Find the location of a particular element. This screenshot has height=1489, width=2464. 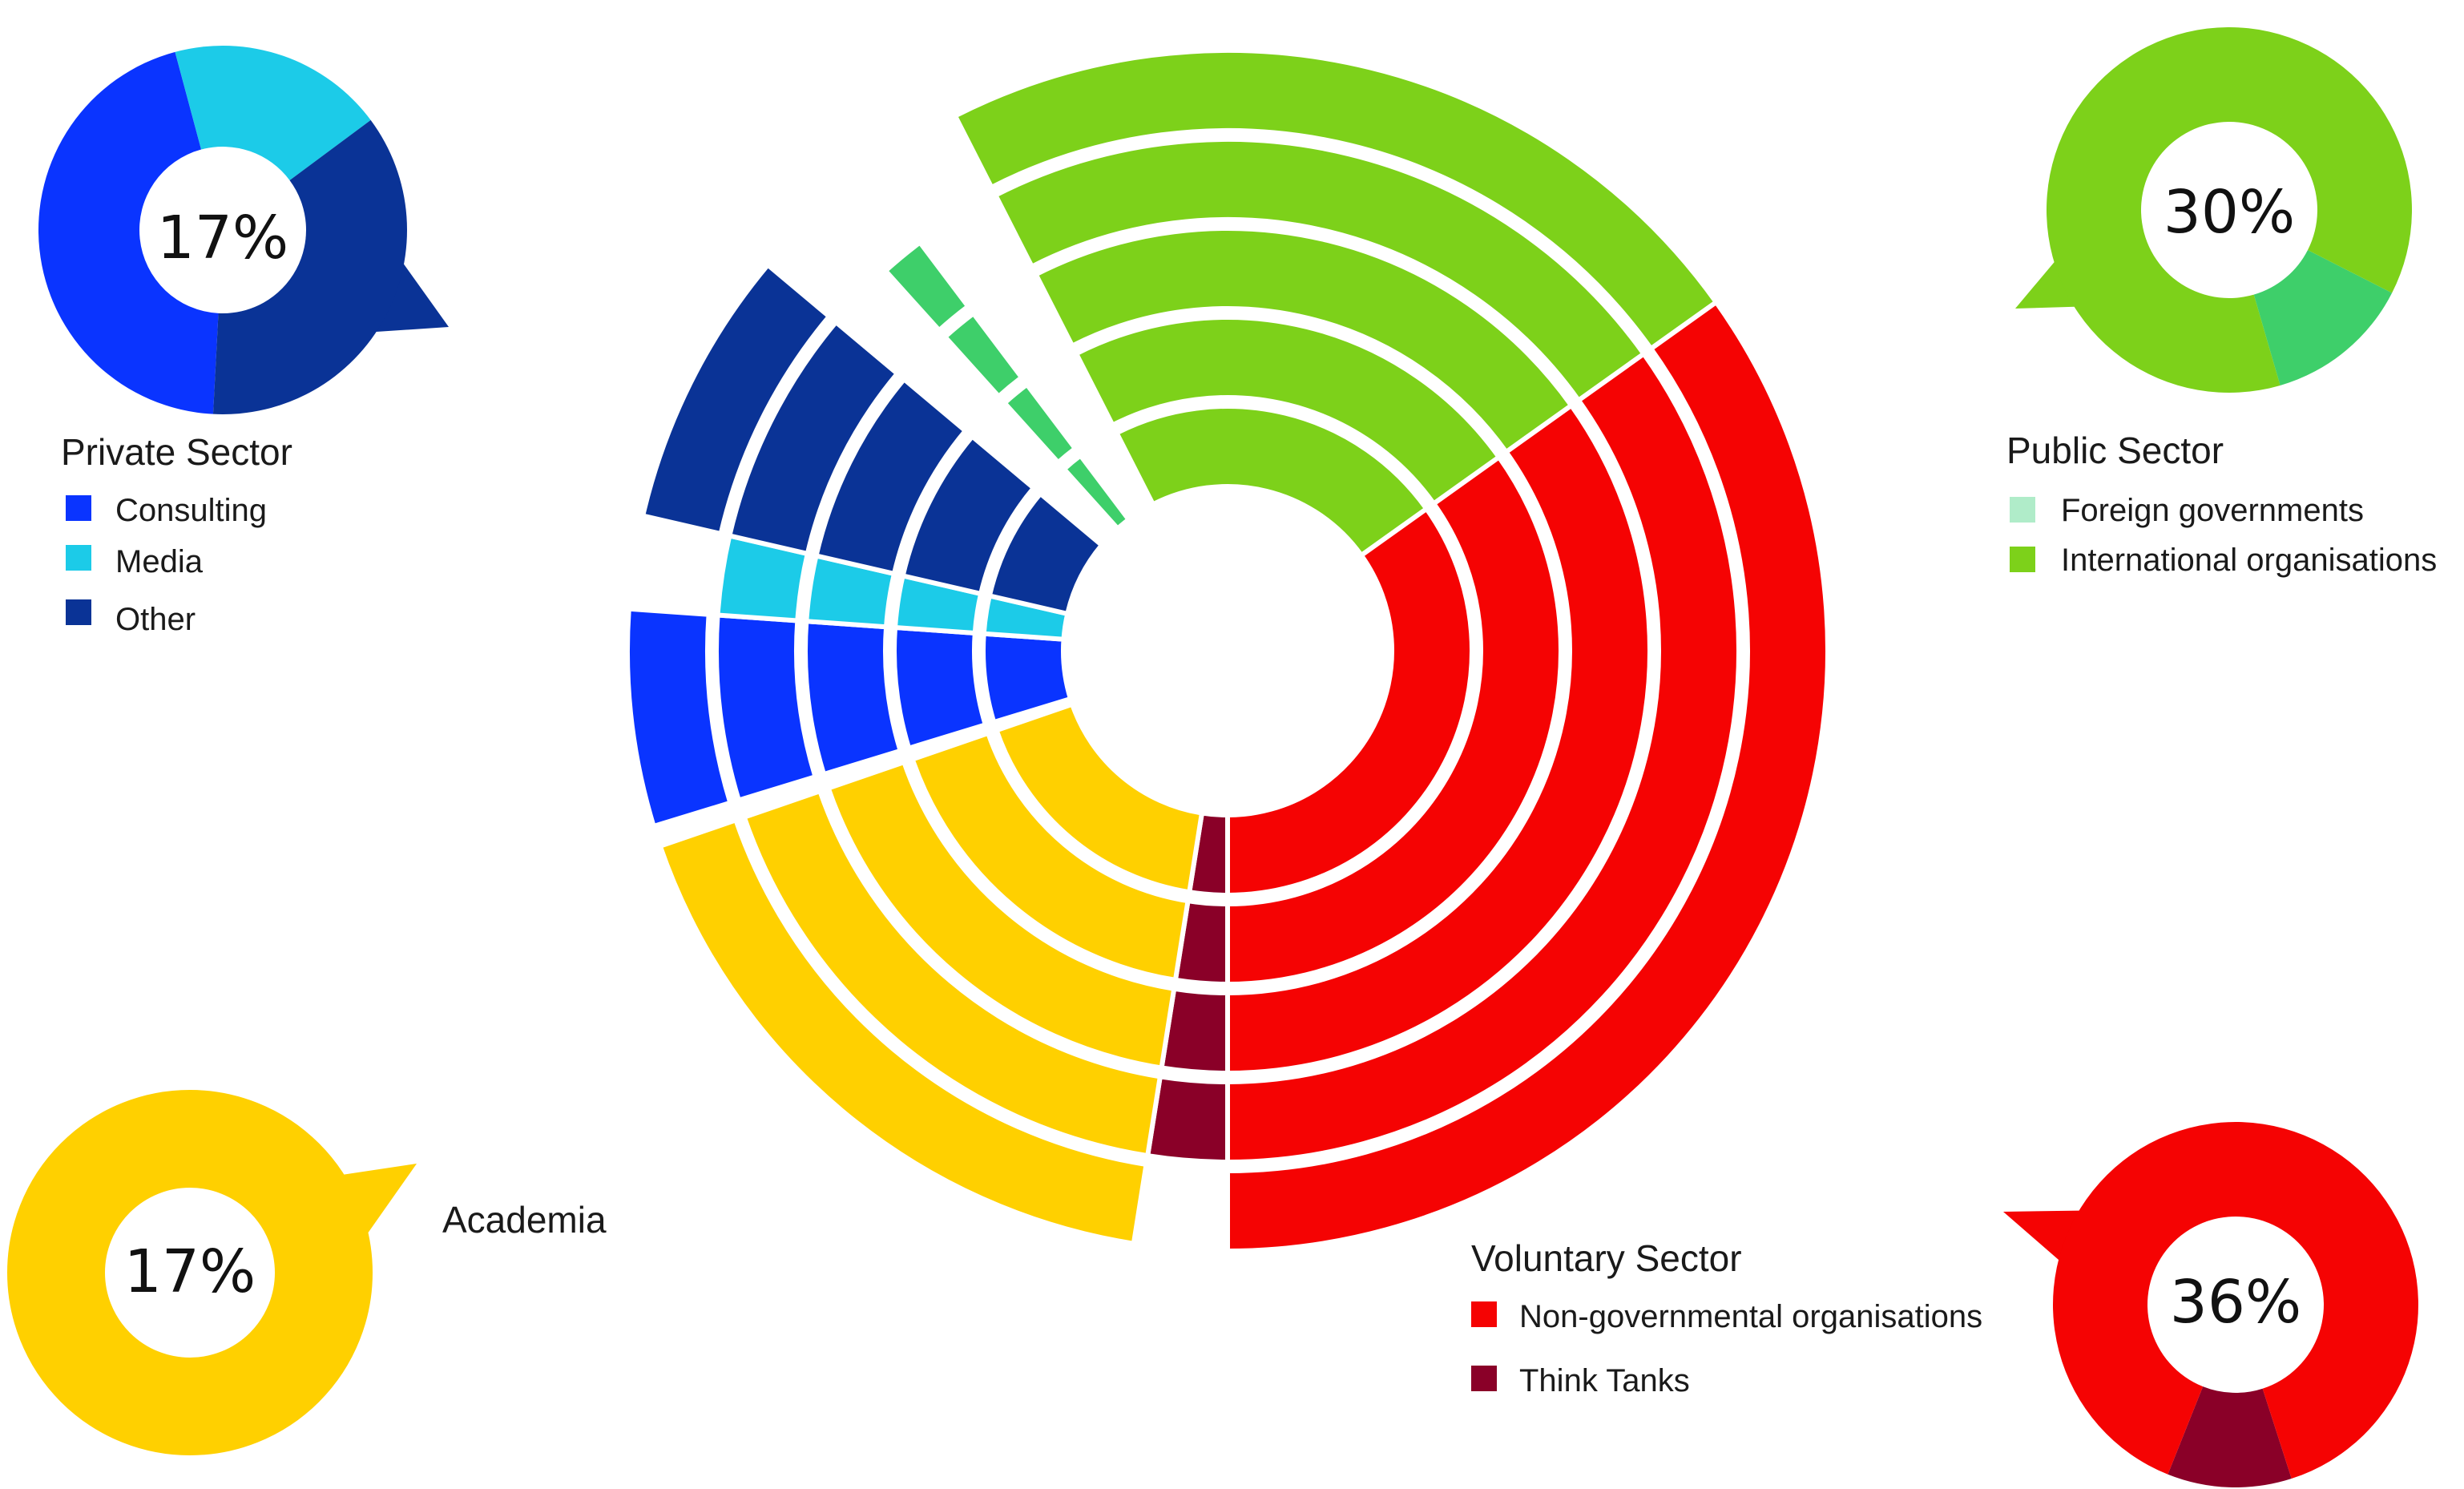

private-sector-legend: Private Sector Consulting Media Other is located at coordinates (176, 534).